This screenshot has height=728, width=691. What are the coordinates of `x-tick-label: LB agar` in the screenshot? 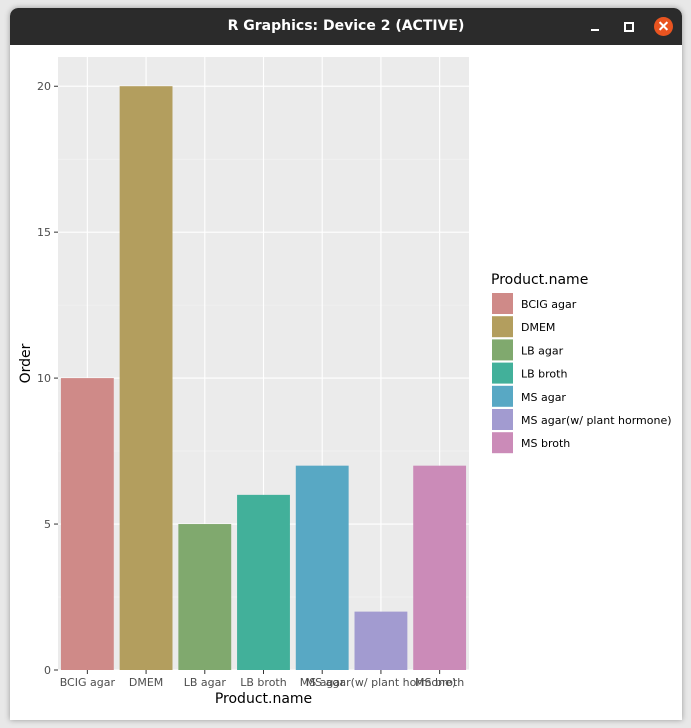 It's located at (205, 682).